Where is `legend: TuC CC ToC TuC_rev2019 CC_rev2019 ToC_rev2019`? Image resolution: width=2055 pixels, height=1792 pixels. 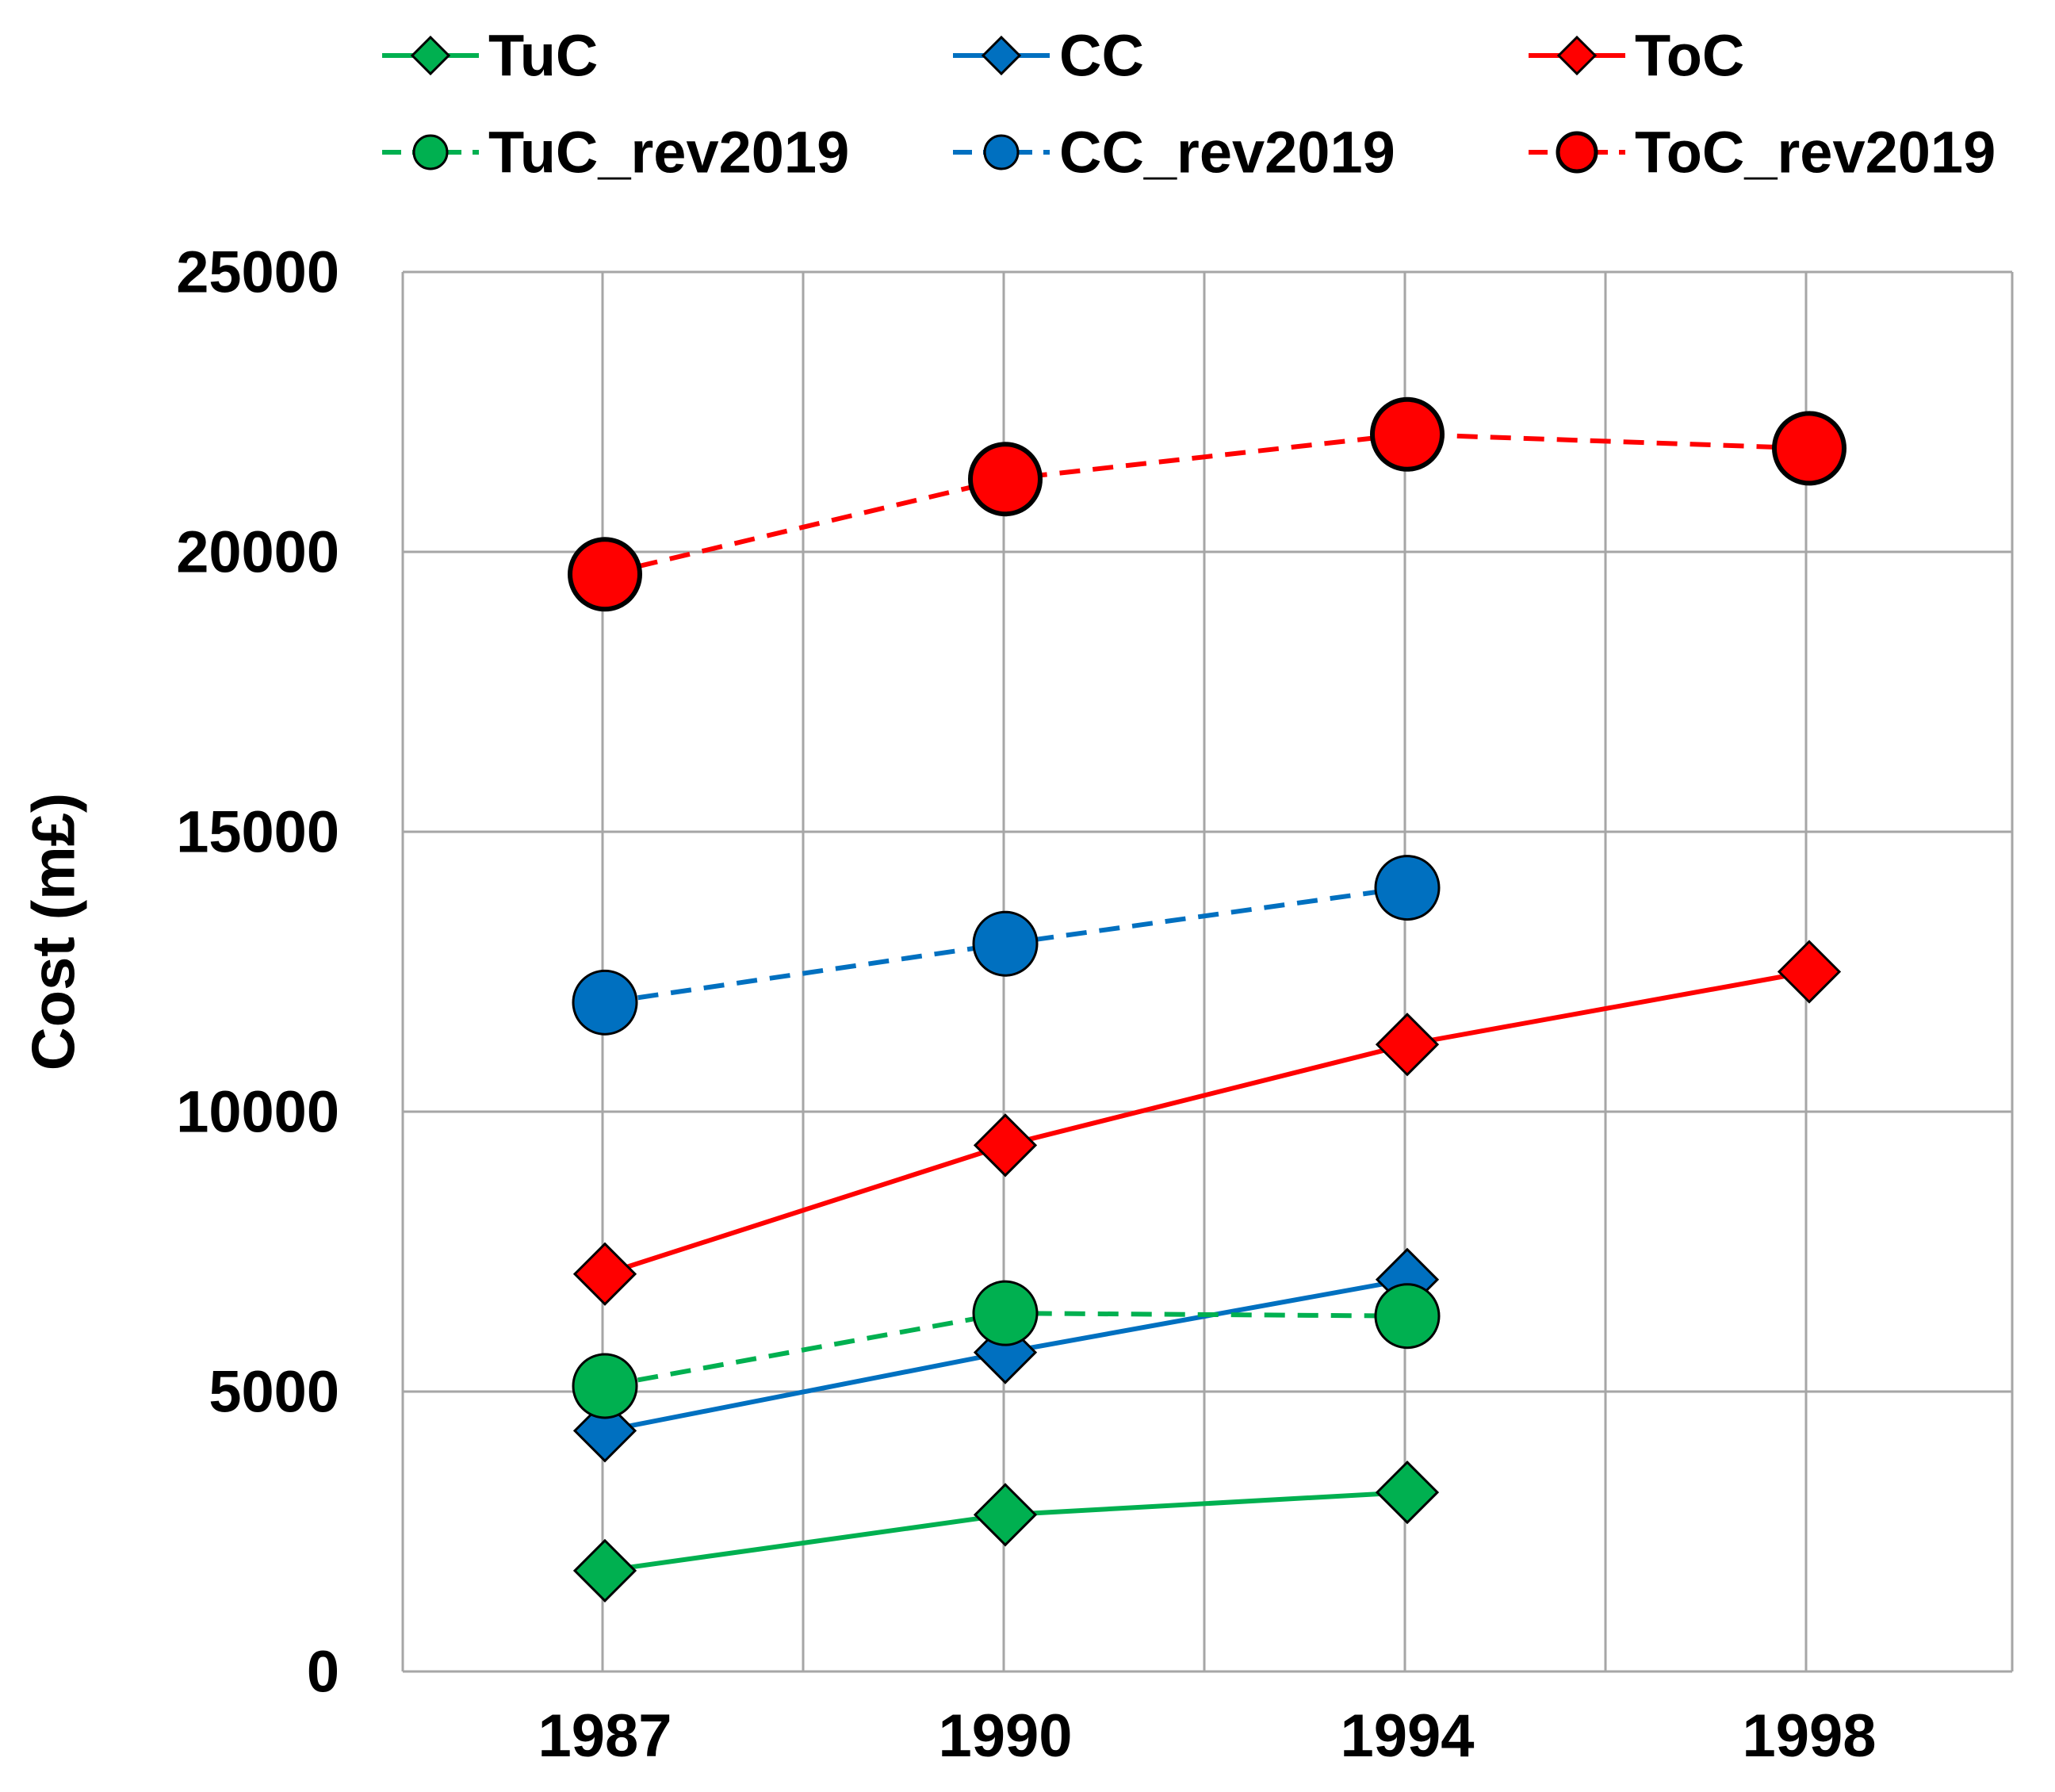 legend: TuC CC ToC TuC_rev2019 CC_rev2019 ToC_rev2019 is located at coordinates (1189, 104).